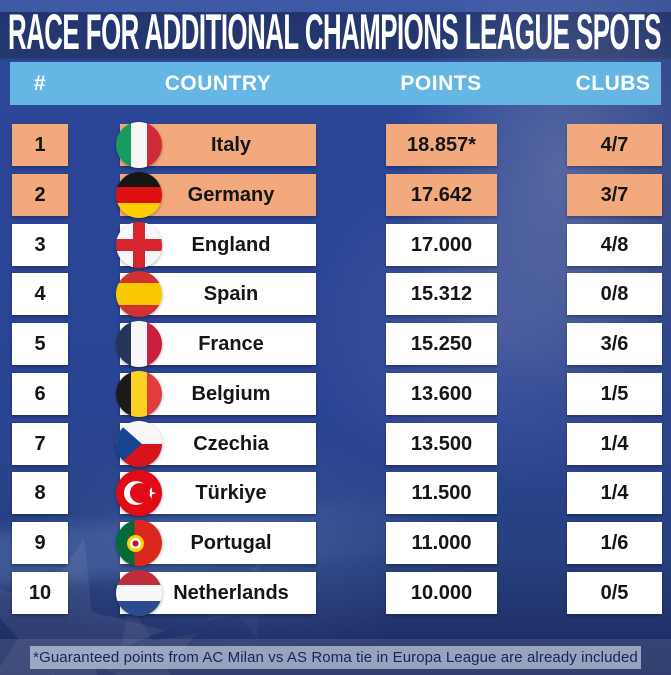 The image size is (671, 675). Describe the element at coordinates (441, 145) in the screenshot. I see `points-cell: 18.857*` at that location.